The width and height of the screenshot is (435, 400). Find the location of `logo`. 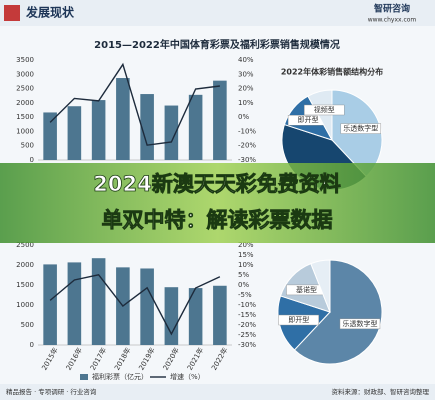

logo is located at coordinates (12, 13).